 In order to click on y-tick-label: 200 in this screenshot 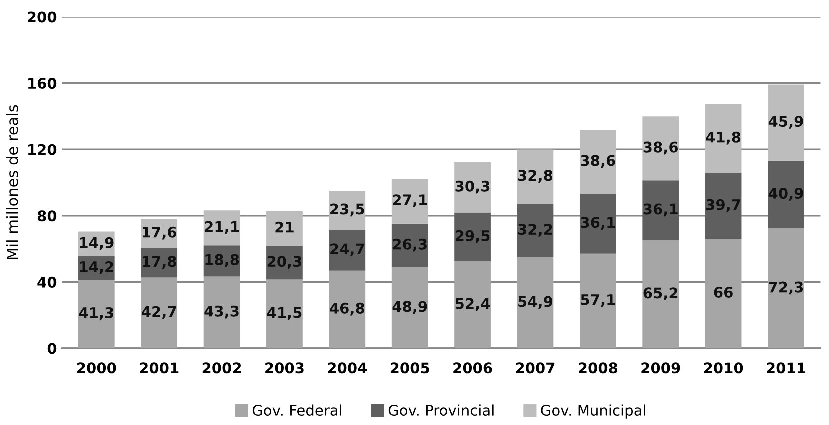, I will do `click(42, 17)`.